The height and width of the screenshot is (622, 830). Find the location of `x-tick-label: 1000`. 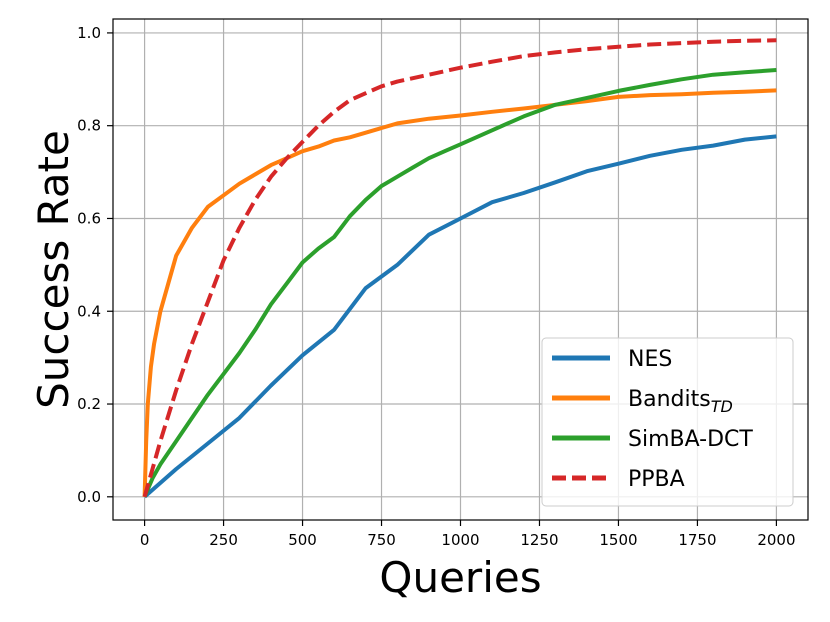

x-tick-label: 1000 is located at coordinates (460, 540).